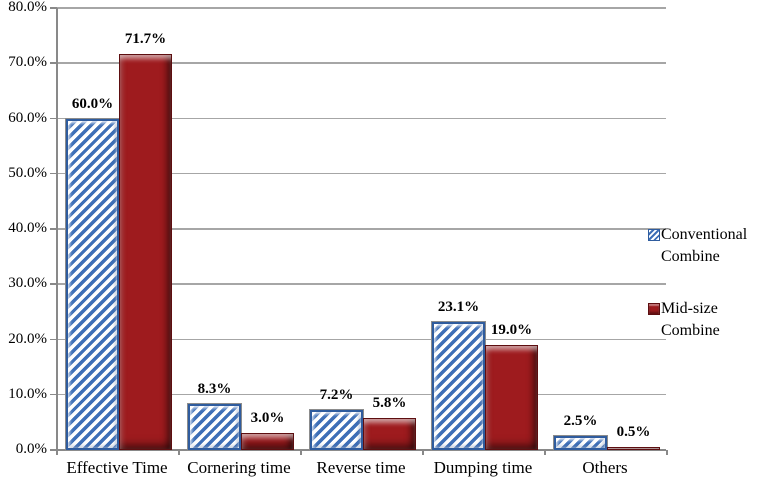 The width and height of the screenshot is (757, 483). Describe the element at coordinates (511, 397) in the screenshot. I see `bar-mid-size-combine-dumping-time` at that location.